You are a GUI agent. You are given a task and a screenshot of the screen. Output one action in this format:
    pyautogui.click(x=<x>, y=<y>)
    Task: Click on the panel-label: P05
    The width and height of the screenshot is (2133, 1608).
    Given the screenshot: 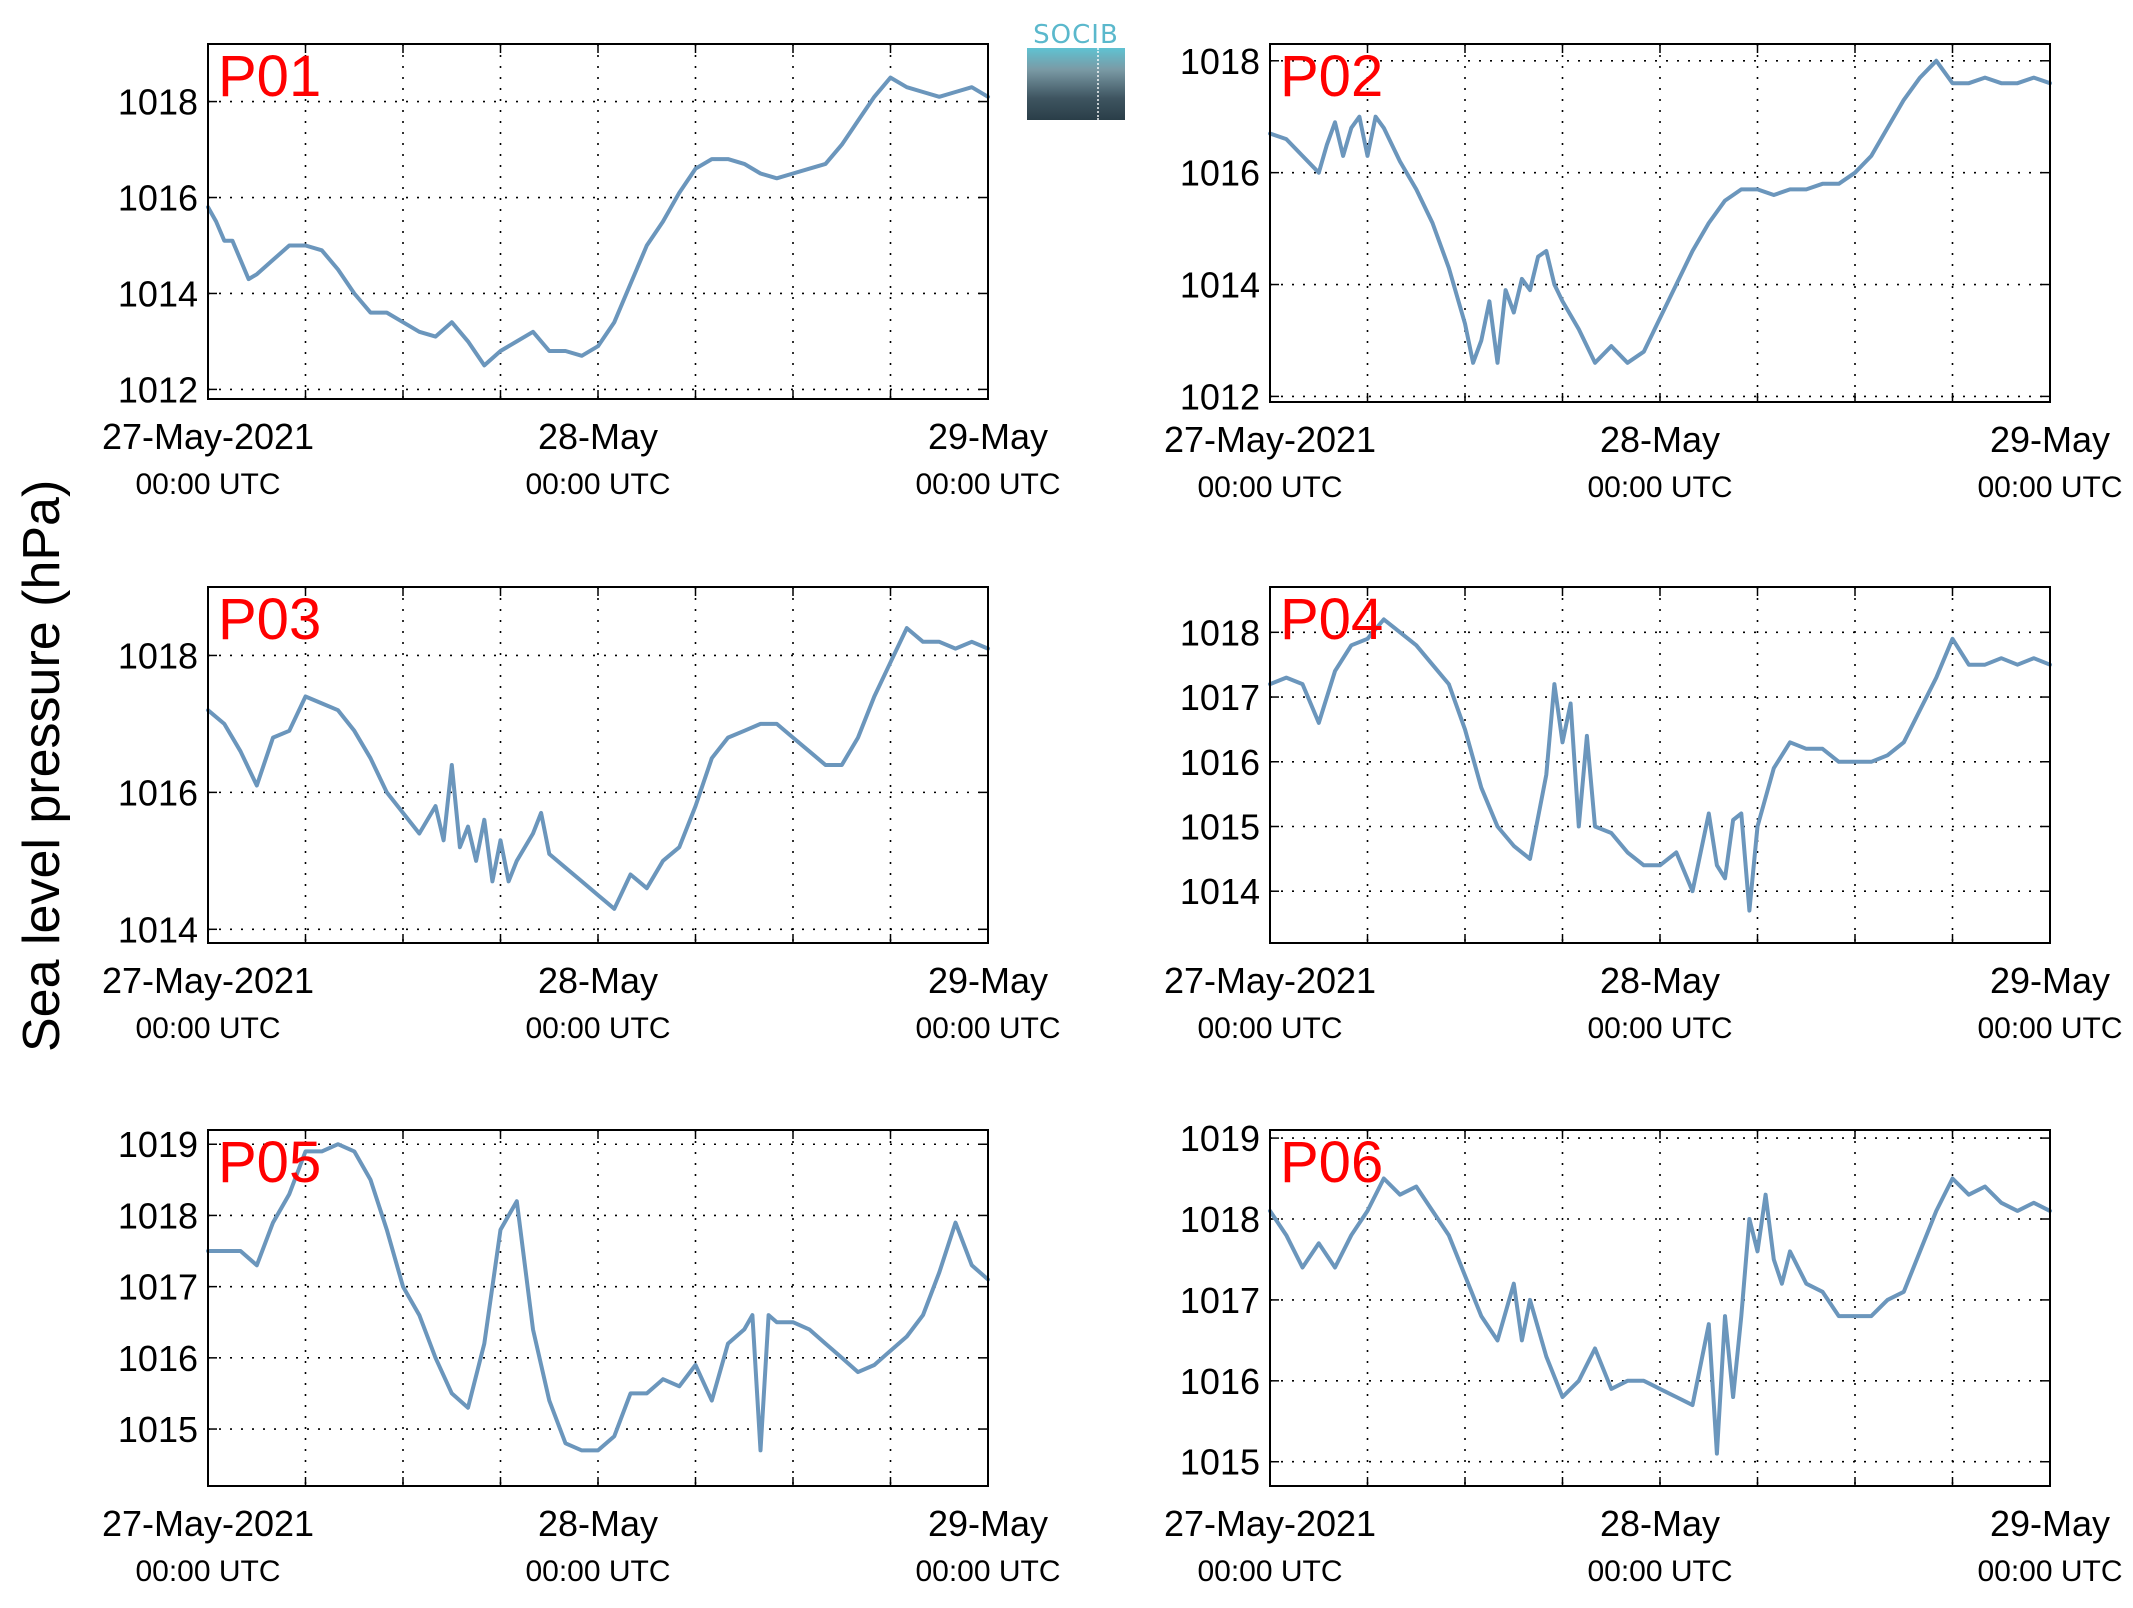 What is the action you would take?
    pyautogui.click(x=269, y=1162)
    